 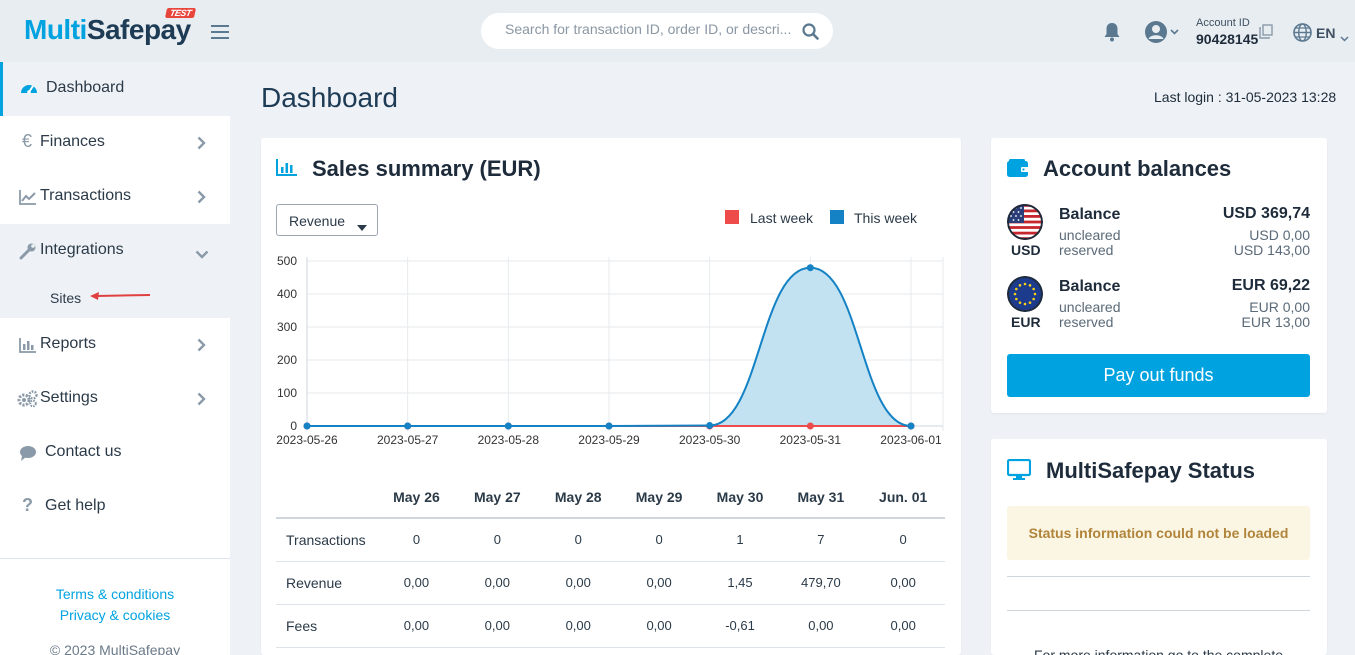 I want to click on copy-icon, so click(x=1266, y=34).